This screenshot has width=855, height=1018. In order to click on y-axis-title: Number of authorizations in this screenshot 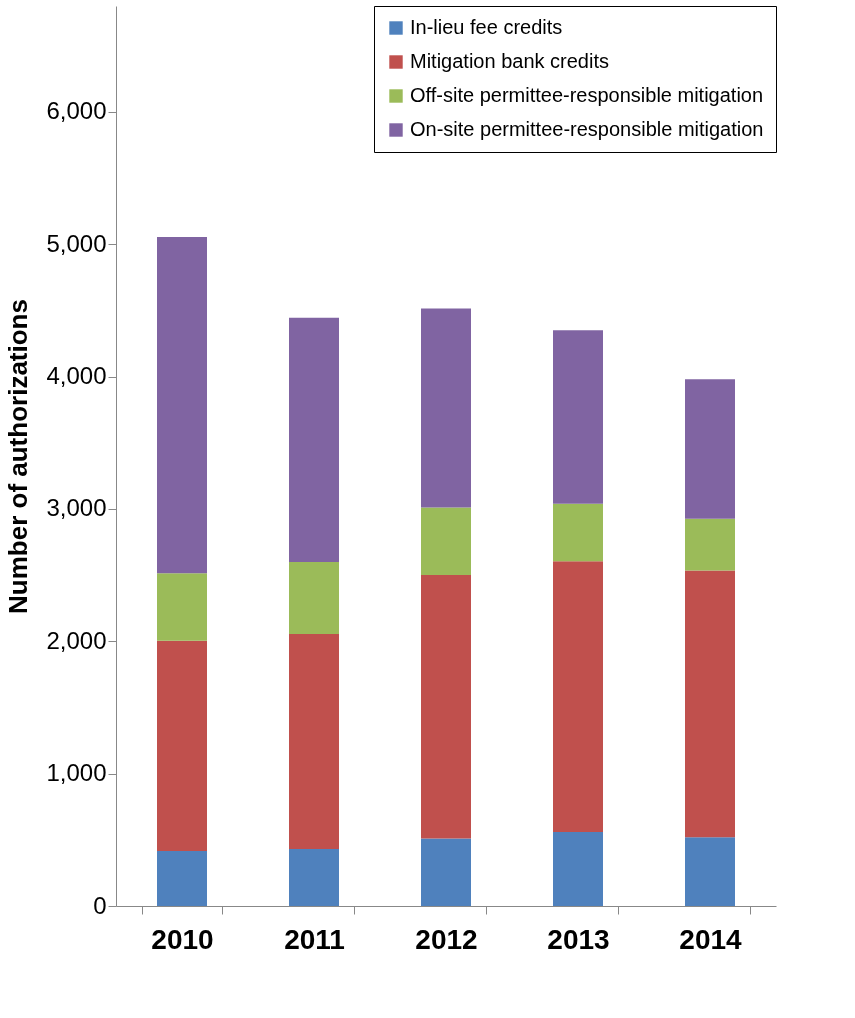, I will do `click(18, 456)`.